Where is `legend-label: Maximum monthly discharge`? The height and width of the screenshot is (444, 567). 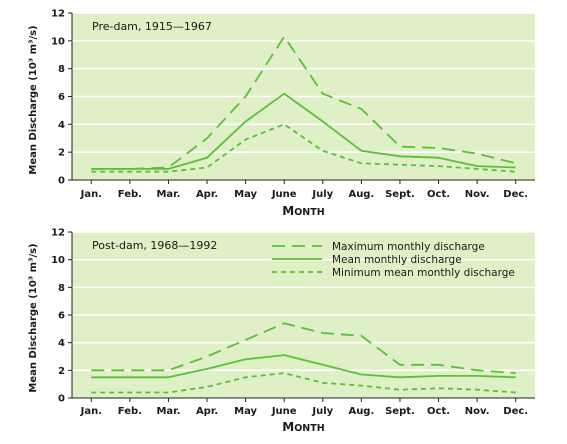 legend-label: Maximum monthly discharge is located at coordinates (408, 247).